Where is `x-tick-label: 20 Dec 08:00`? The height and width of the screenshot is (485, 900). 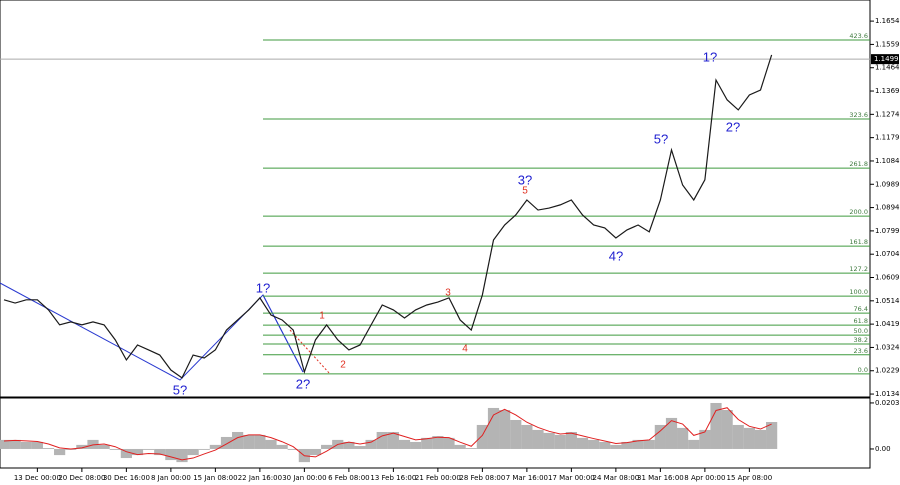 x-tick-label: 20 Dec 08:00 is located at coordinates (81, 478).